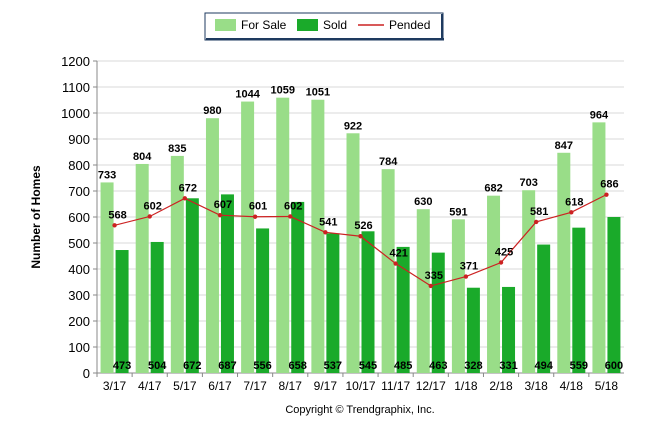 The width and height of the screenshot is (646, 439). I want to click on for-sale-value-label: 1059, so click(282, 91).